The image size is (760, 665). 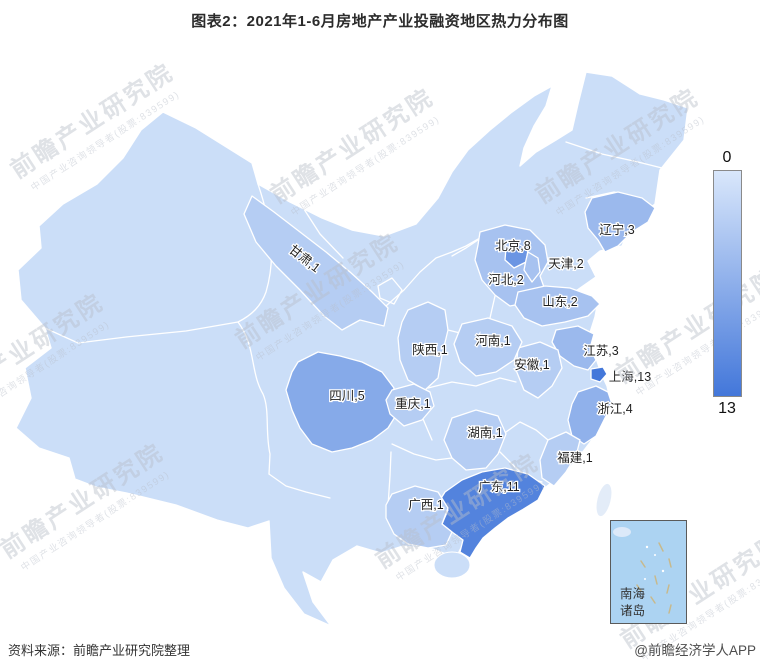 I want to click on province-henan, so click(x=488, y=347).